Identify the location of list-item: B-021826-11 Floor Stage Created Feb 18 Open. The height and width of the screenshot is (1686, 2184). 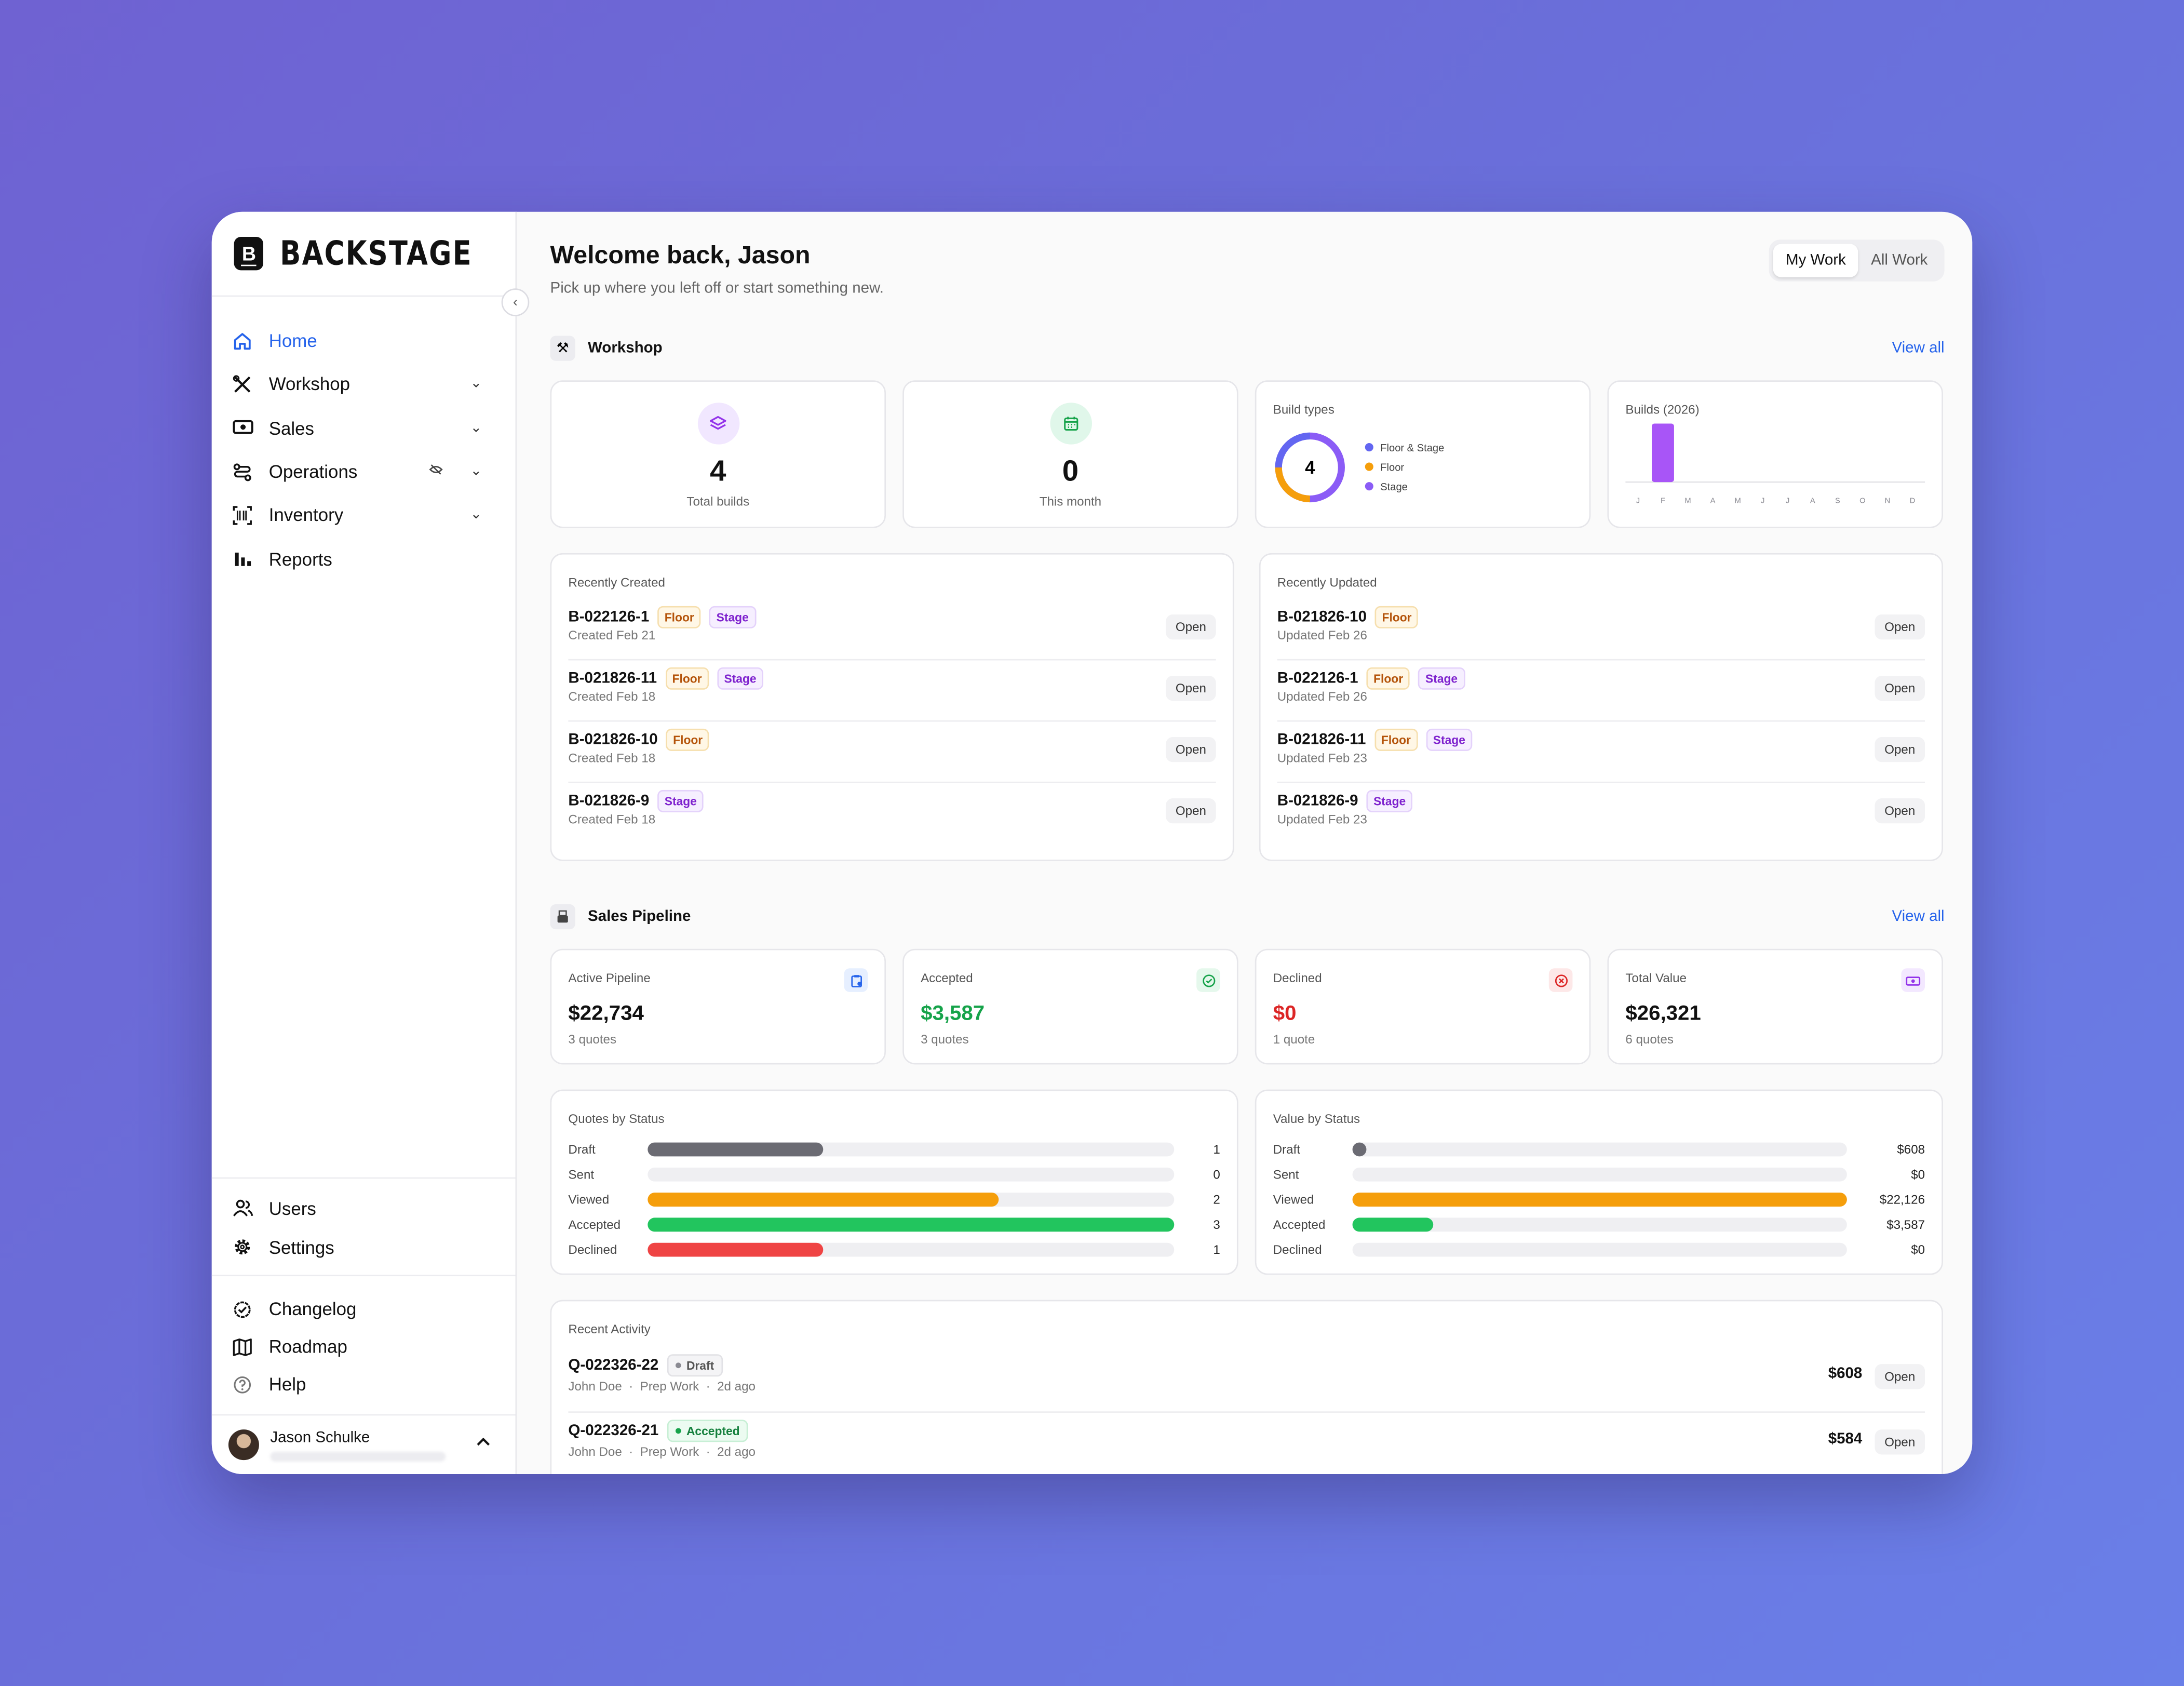
(892, 690).